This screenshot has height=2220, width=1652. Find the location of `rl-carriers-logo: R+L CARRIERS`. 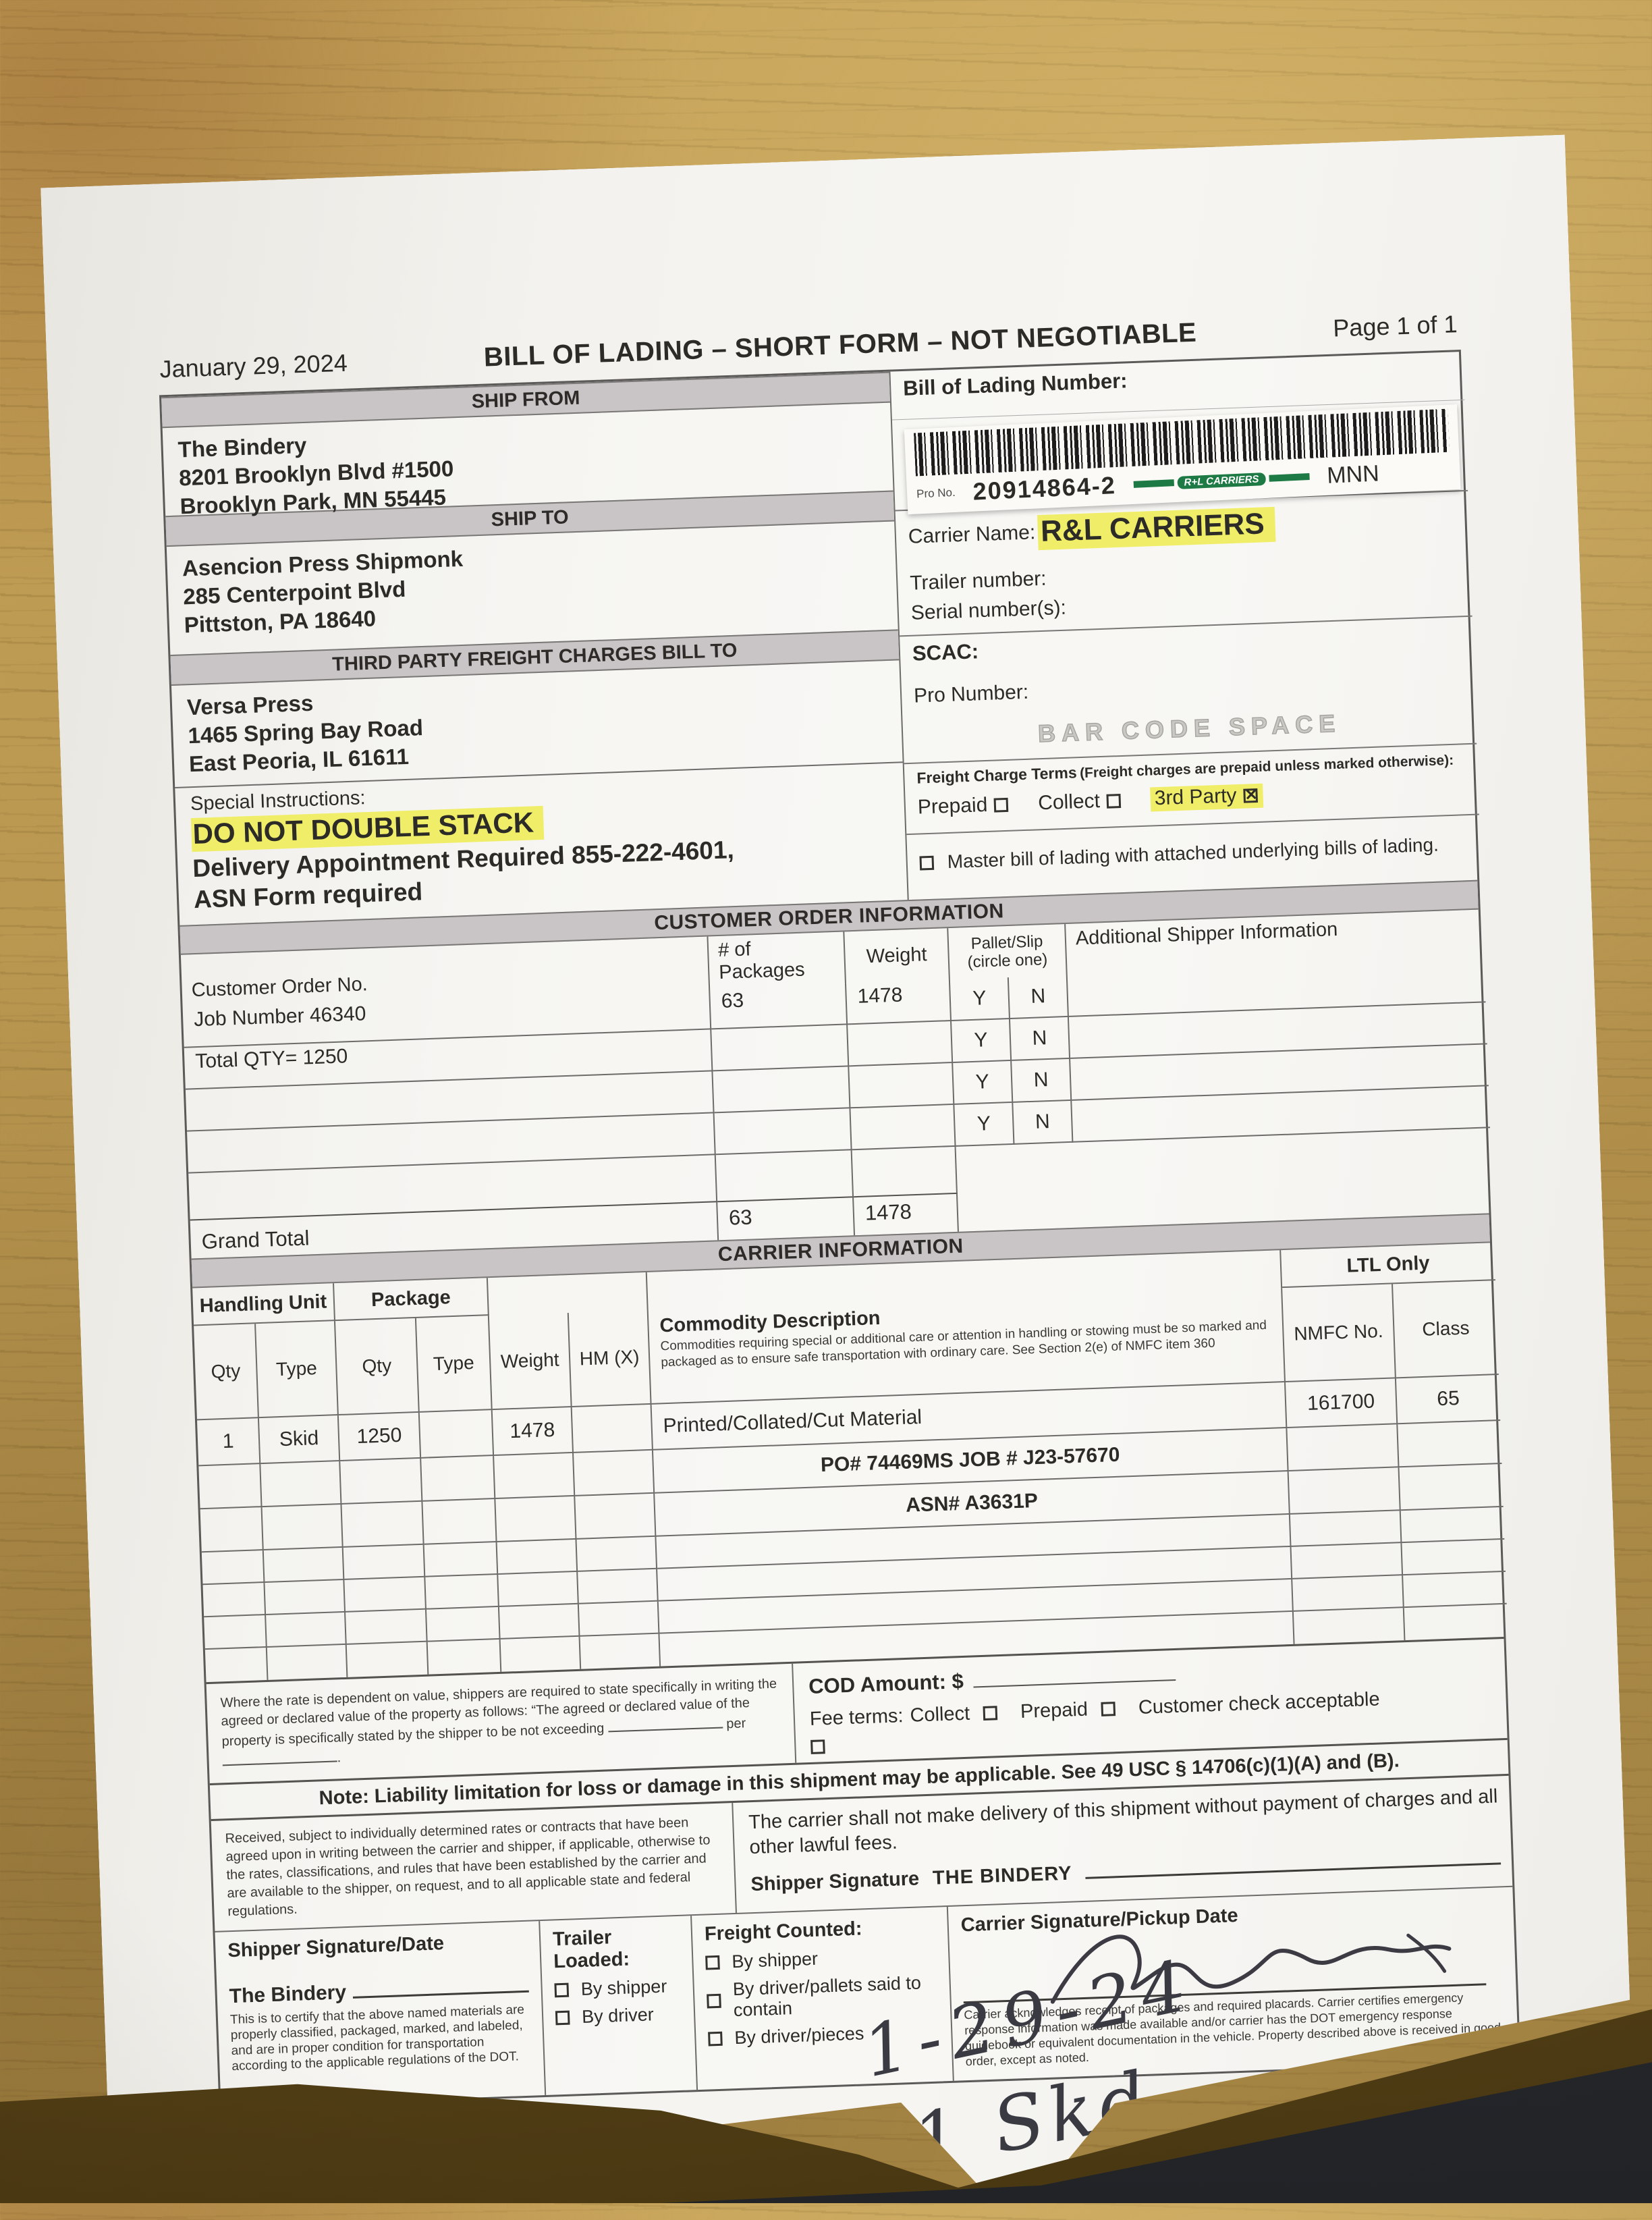

rl-carriers-logo: R+L CARRIERS is located at coordinates (1221, 480).